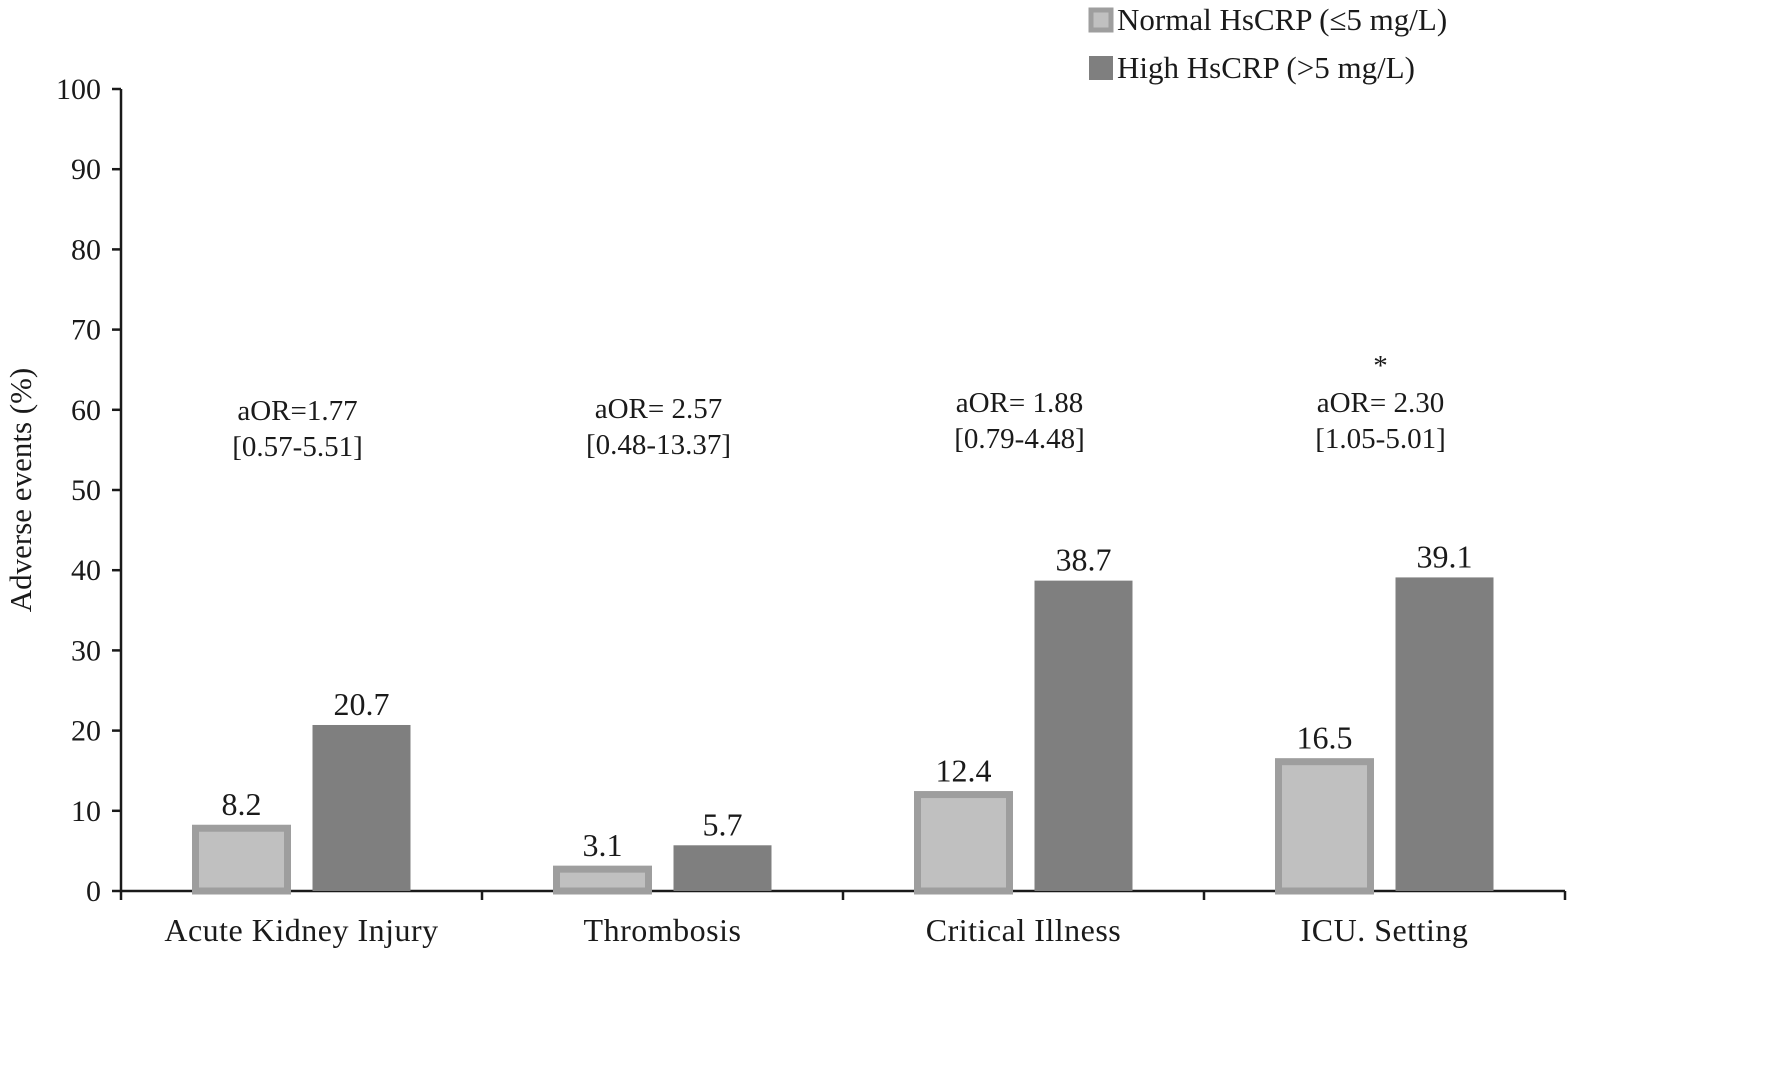 Image resolution: width=1772 pixels, height=1077 pixels. Describe the element at coordinates (1024, 930) in the screenshot. I see `x-tick-label: Critical Illness` at that location.